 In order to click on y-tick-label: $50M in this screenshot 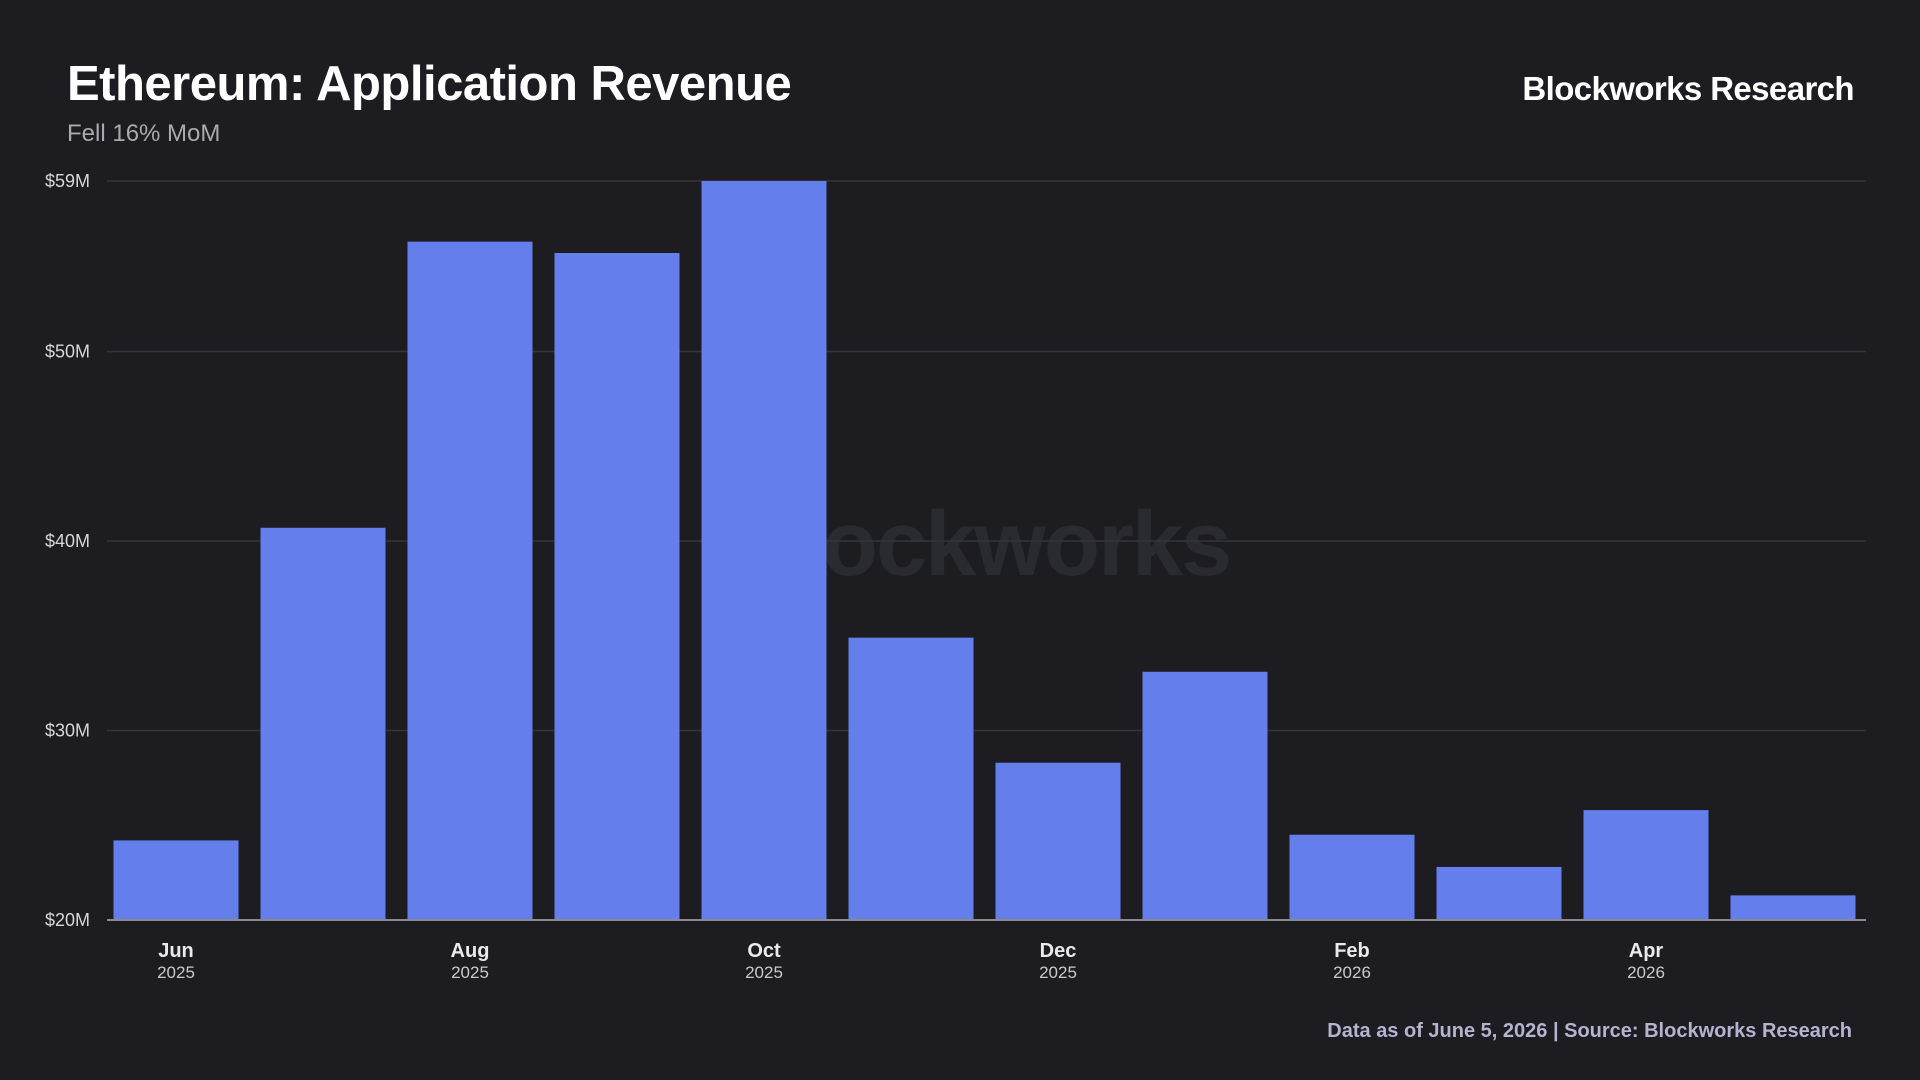, I will do `click(67, 352)`.